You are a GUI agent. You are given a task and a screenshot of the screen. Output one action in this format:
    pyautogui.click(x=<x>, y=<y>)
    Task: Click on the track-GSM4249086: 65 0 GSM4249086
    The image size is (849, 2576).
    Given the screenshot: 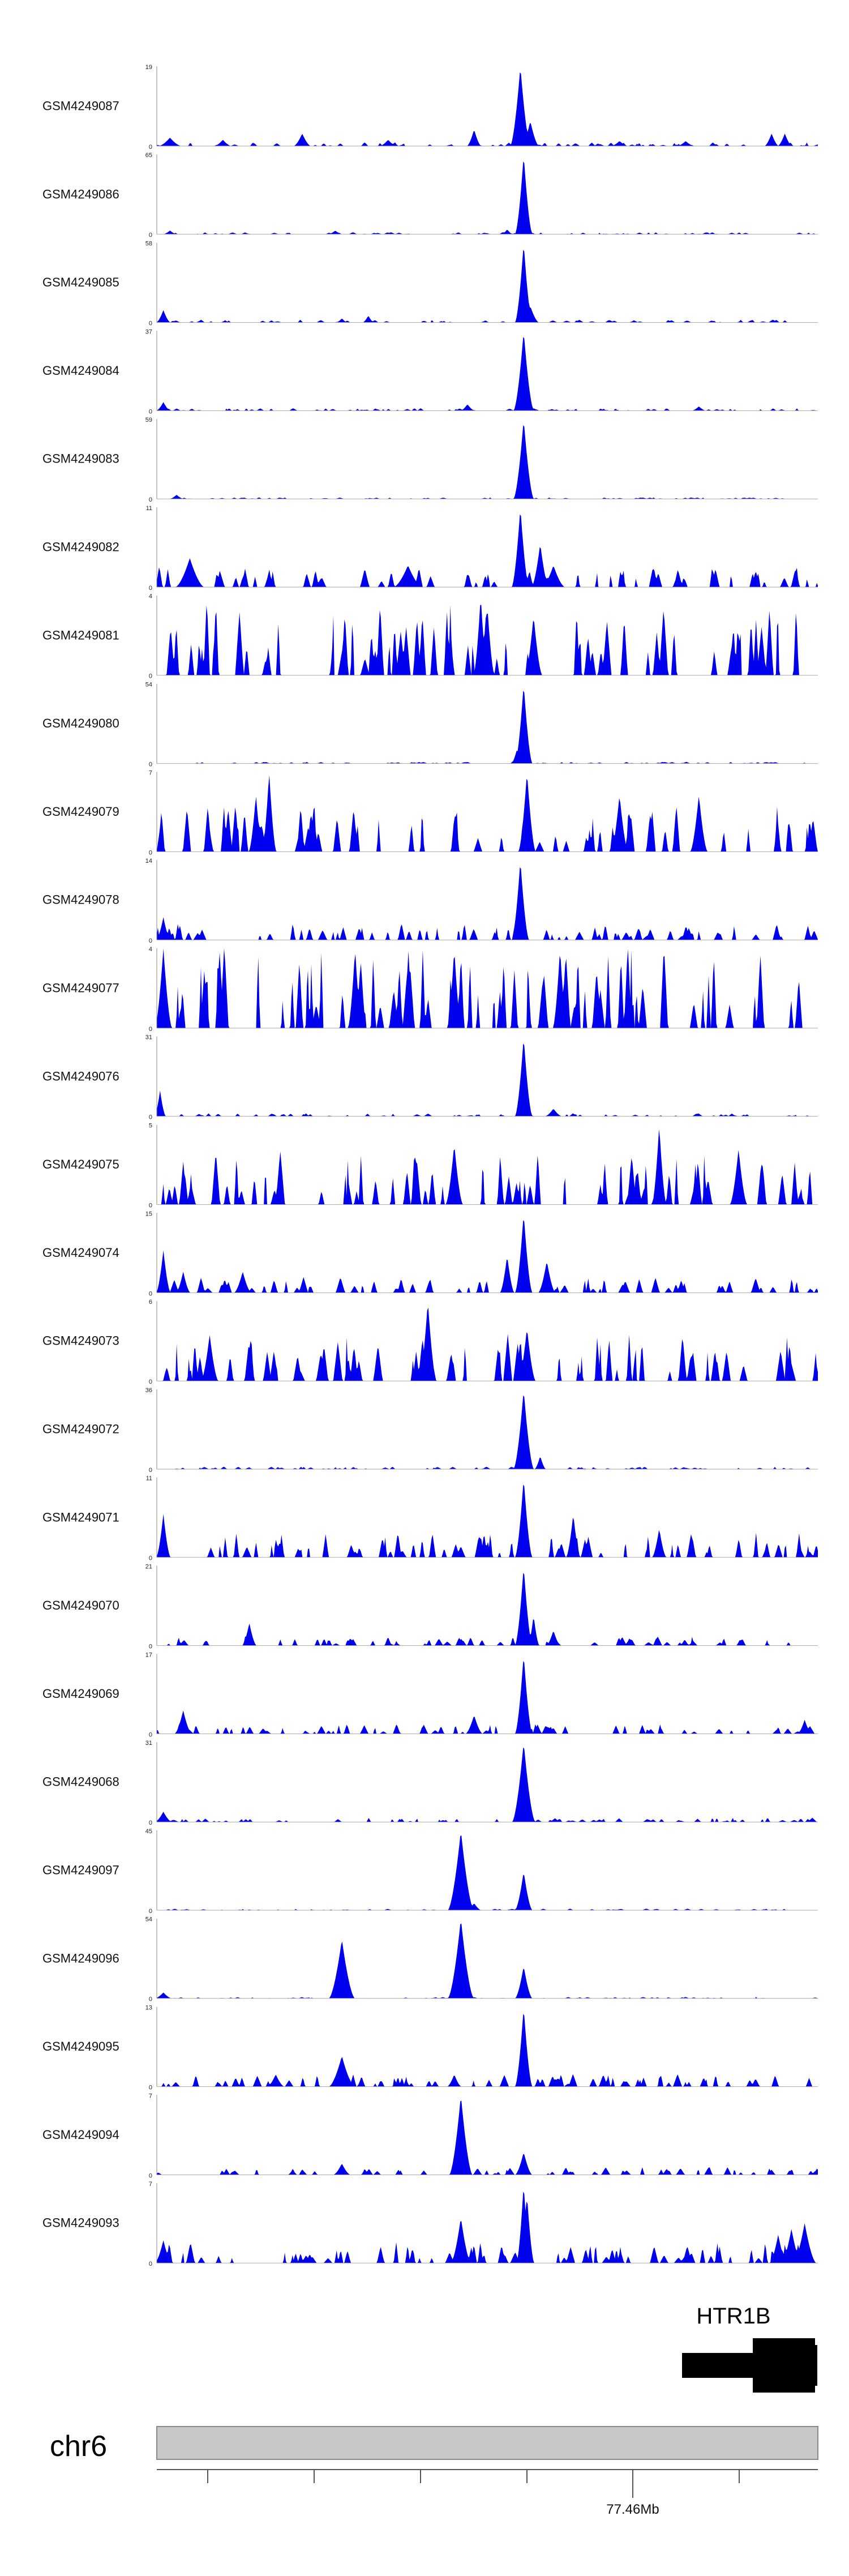 What is the action you would take?
    pyautogui.click(x=430, y=195)
    